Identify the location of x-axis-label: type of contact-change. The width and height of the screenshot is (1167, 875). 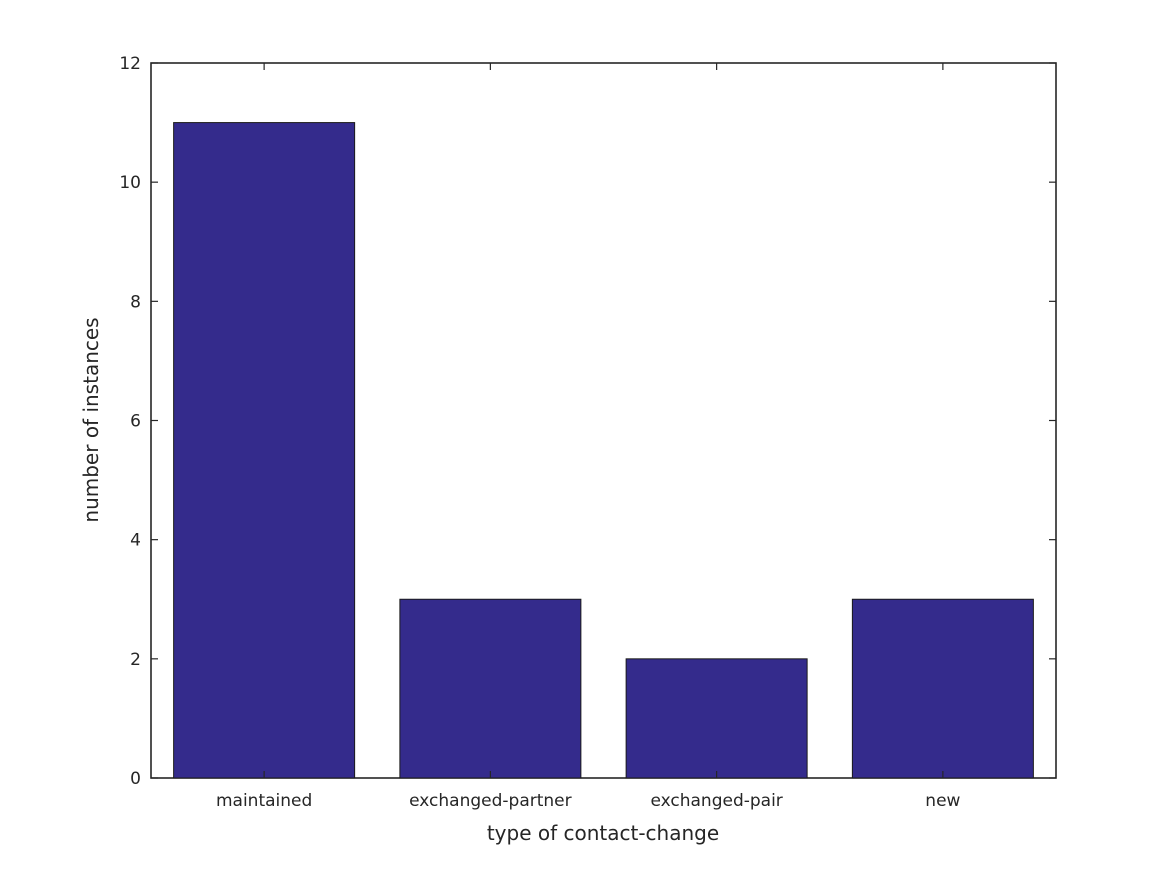
(603, 833).